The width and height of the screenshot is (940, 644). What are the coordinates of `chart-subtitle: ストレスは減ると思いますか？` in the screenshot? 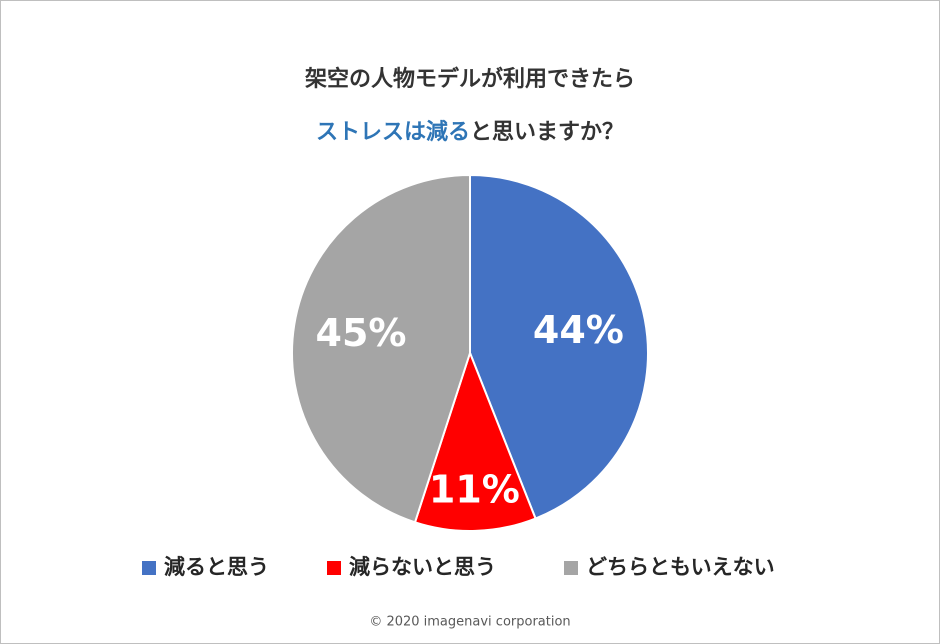 It's located at (470, 132).